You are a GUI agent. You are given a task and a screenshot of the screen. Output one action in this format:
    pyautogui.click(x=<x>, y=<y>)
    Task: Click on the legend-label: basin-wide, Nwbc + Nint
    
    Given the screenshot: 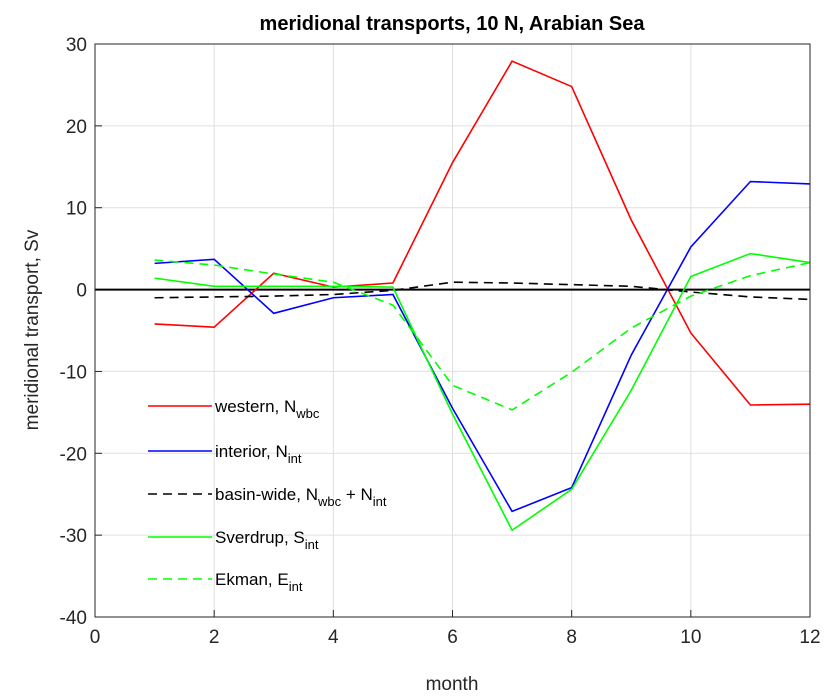 What is the action you would take?
    pyautogui.click(x=301, y=497)
    